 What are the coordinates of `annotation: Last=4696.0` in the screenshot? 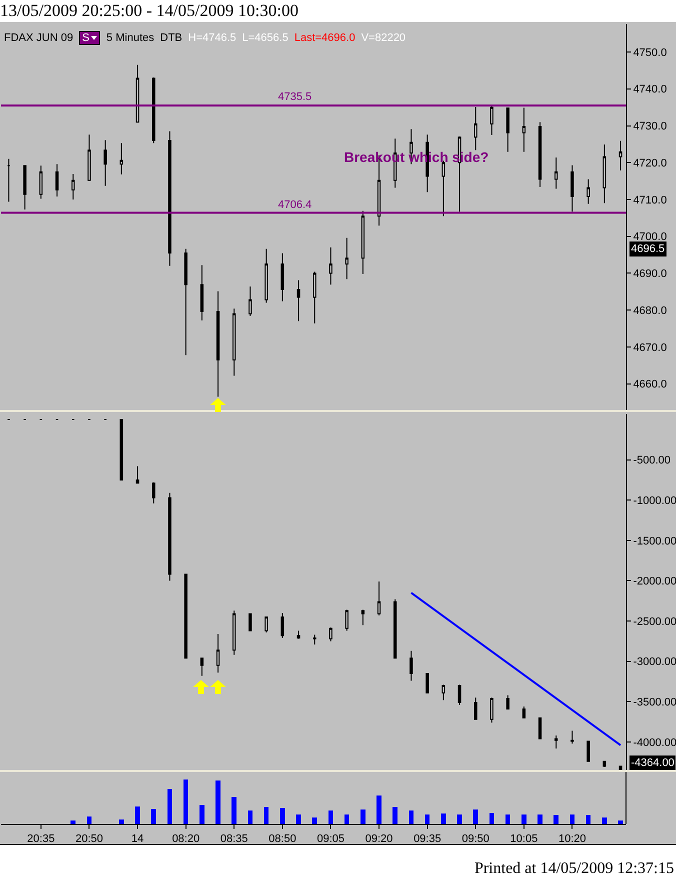 It's located at (325, 38).